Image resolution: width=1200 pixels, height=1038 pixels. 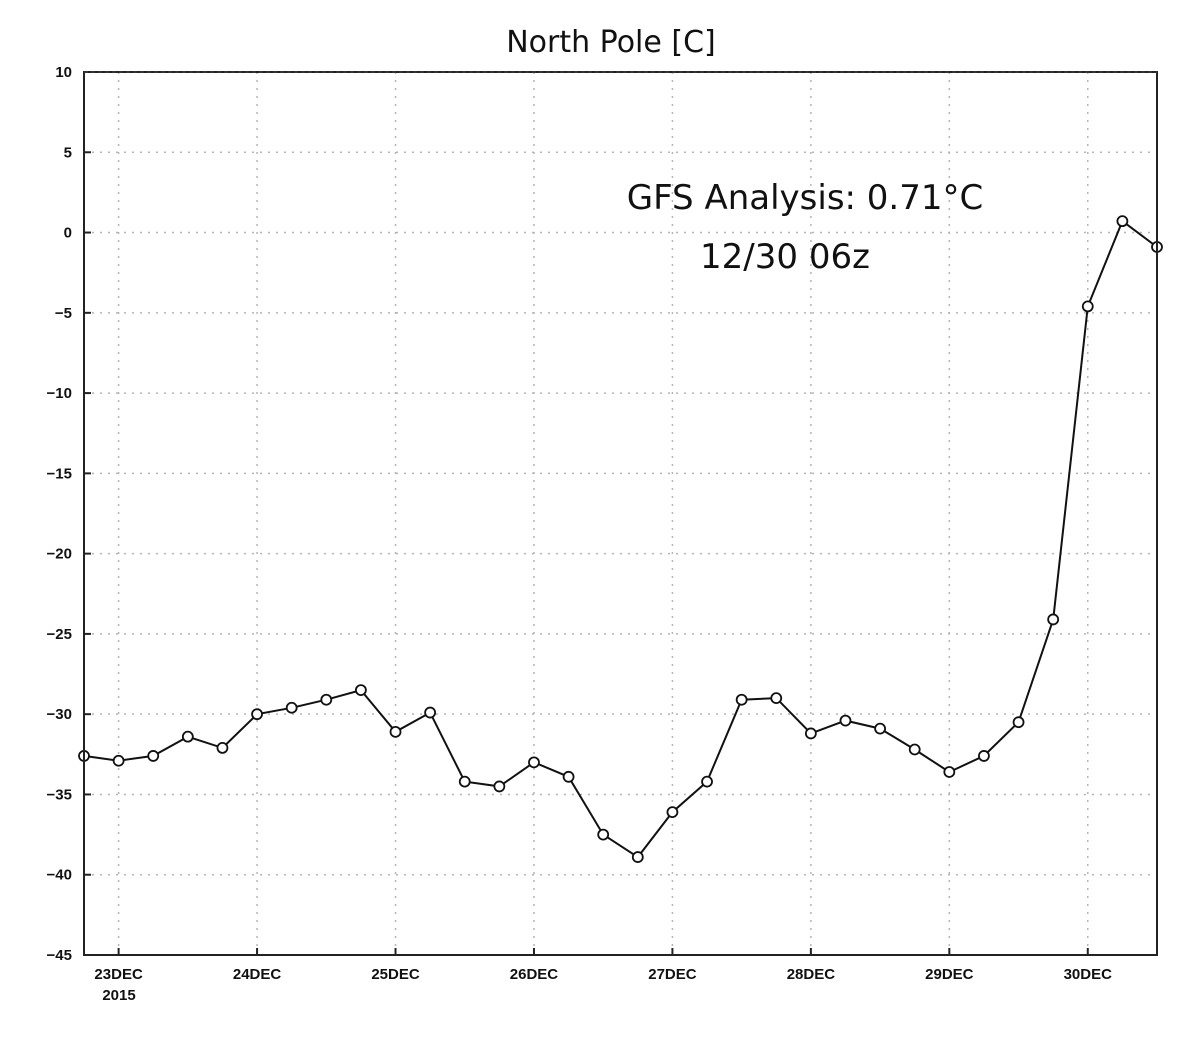 I want to click on x-tick-label: 23DEC, so click(x=118, y=974).